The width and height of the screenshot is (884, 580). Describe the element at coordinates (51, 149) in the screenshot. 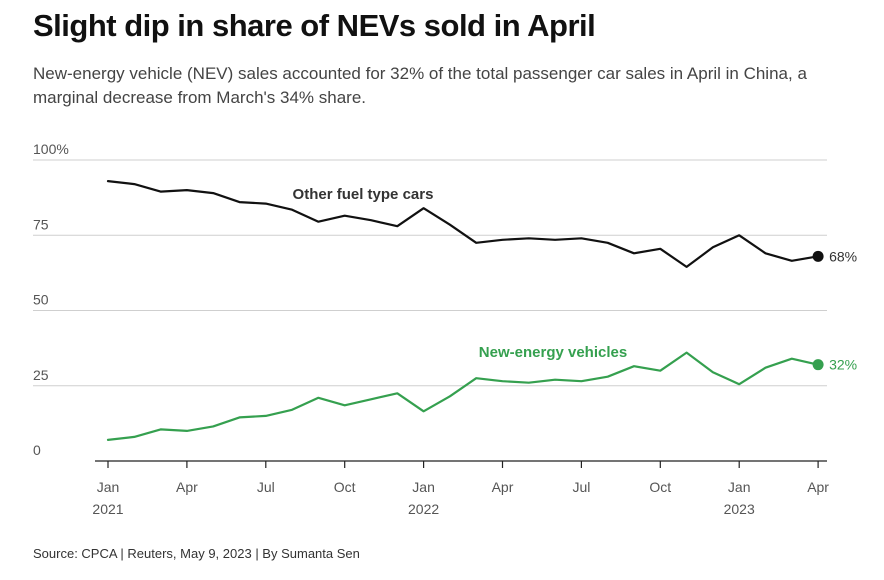

I see `y-tick-label: 100%` at that location.